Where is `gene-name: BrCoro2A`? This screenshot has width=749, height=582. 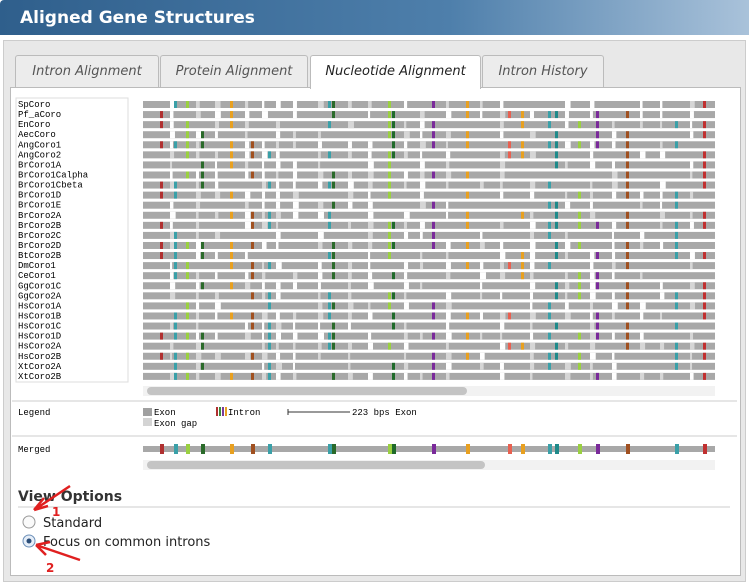
gene-name: BrCoro2A is located at coordinates (40, 216).